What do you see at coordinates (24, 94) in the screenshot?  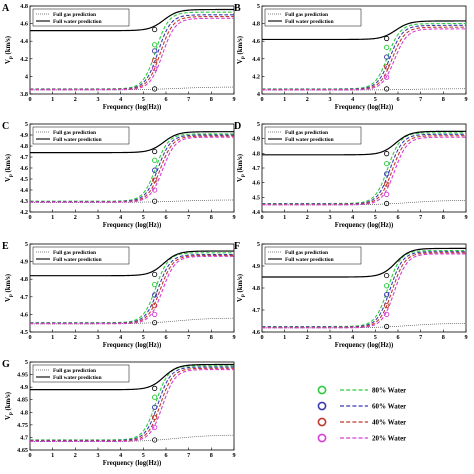 I see `y-tick-label: 3.8` at bounding box center [24, 94].